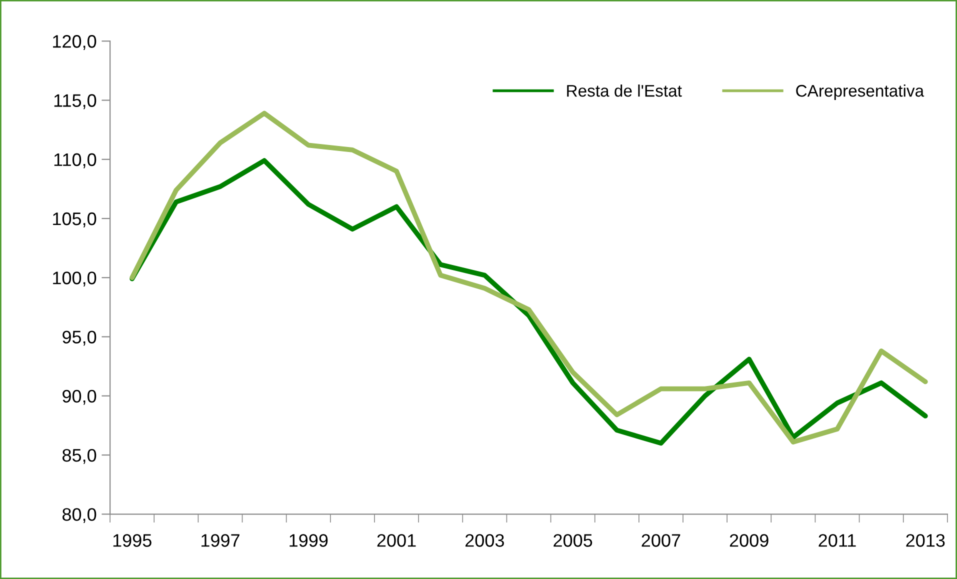 The height and width of the screenshot is (579, 957). What do you see at coordinates (79, 456) in the screenshot?
I see `y-tick-label: 85,0` at bounding box center [79, 456].